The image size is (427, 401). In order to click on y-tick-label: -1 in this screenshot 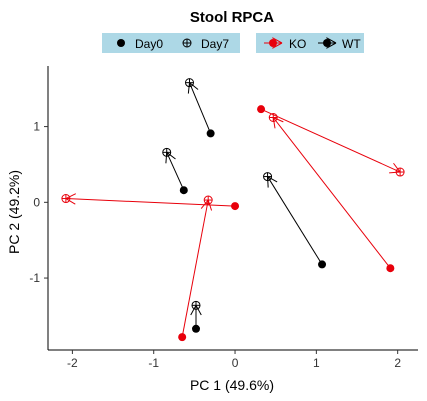, I will do `click(34, 278)`.